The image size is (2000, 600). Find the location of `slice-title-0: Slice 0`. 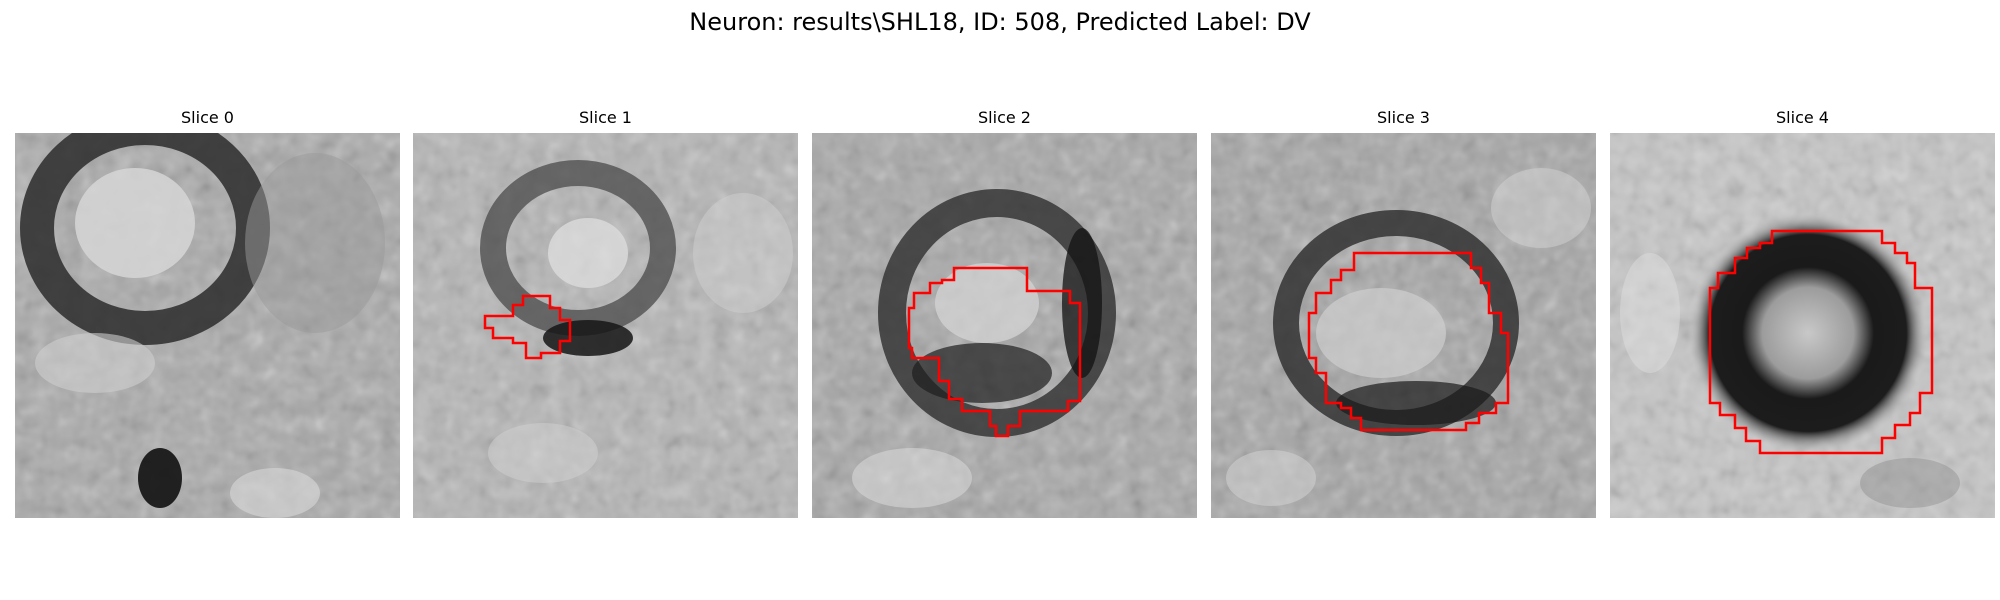

slice-title-0: Slice 0 is located at coordinates (207, 117).